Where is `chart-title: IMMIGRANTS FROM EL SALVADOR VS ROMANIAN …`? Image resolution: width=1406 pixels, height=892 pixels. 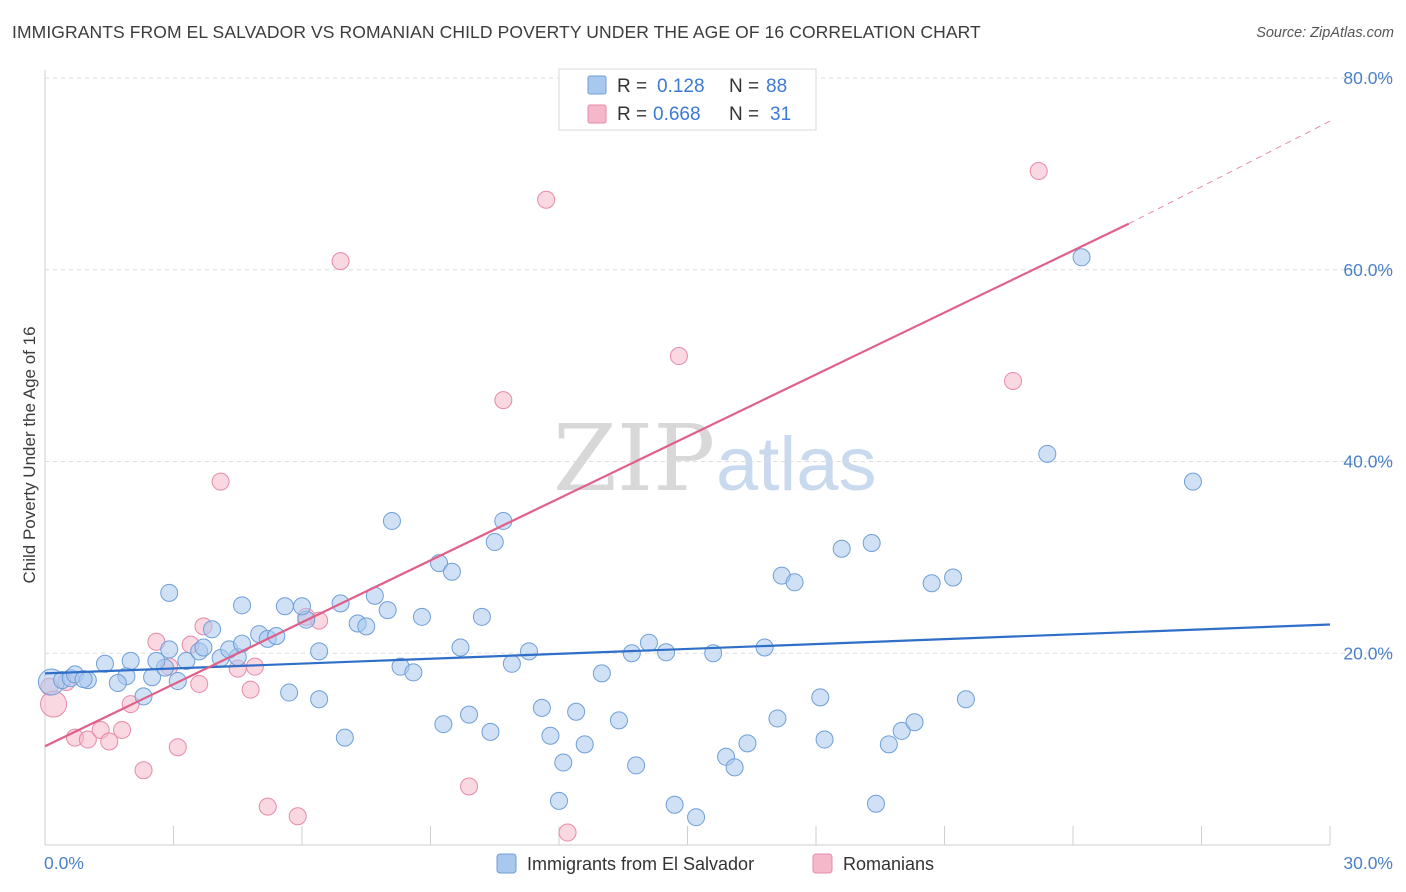
chart-title: IMMIGRANTS FROM EL SALVADOR VS ROMANIAN … is located at coordinates (496, 32).